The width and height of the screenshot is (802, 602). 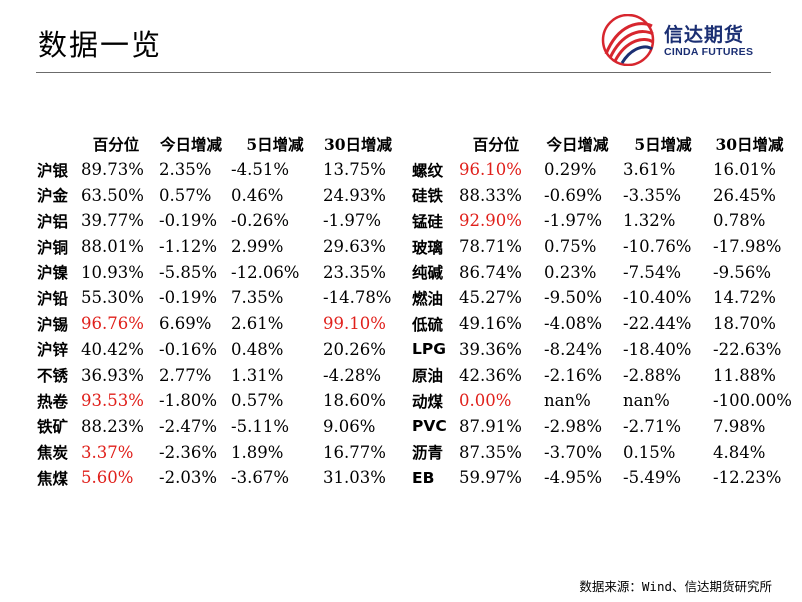 What do you see at coordinates (354, 401) in the screenshot?
I see `thirty-day-change-cell: 18.60%` at bounding box center [354, 401].